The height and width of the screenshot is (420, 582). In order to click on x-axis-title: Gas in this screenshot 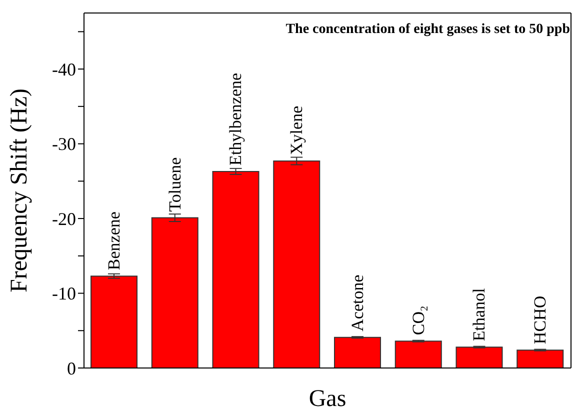, I will do `click(327, 399)`.